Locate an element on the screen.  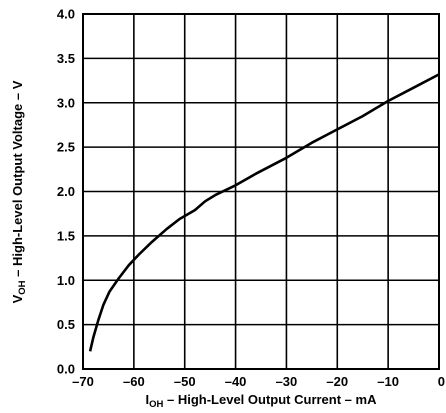
y-tick-label: 0.0 is located at coordinates (66, 369).